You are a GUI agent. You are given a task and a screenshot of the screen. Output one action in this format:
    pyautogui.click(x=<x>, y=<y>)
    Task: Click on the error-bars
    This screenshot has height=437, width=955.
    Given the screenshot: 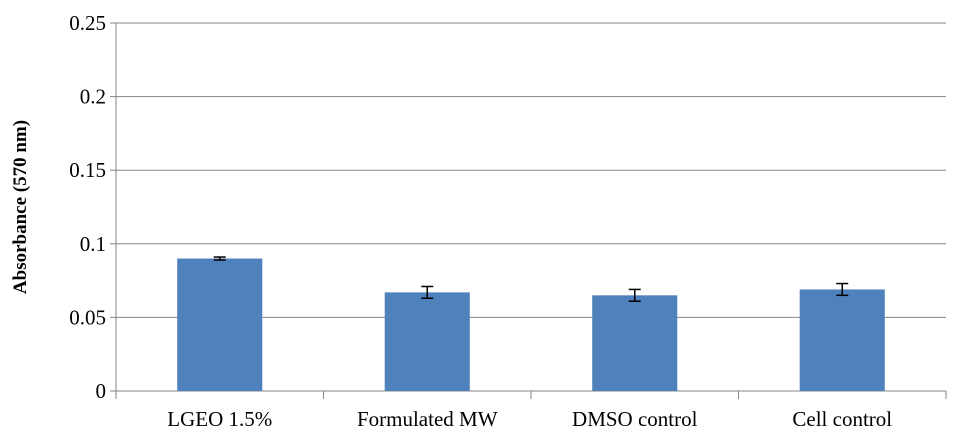 What is the action you would take?
    pyautogui.click(x=531, y=279)
    